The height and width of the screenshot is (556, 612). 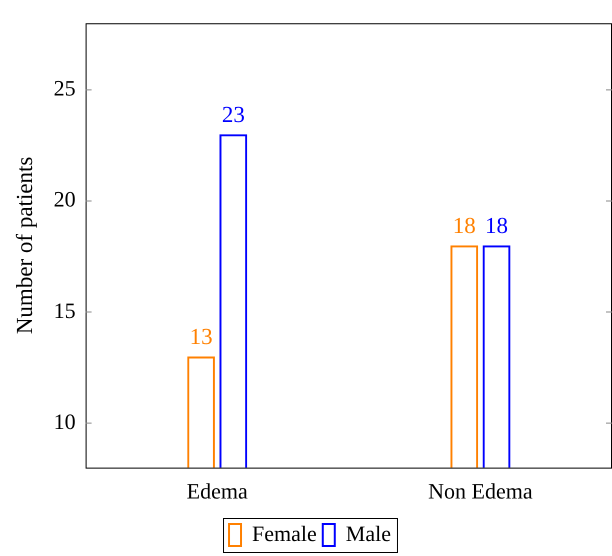 What do you see at coordinates (65, 88) in the screenshot?
I see `y-tick-label: 25` at bounding box center [65, 88].